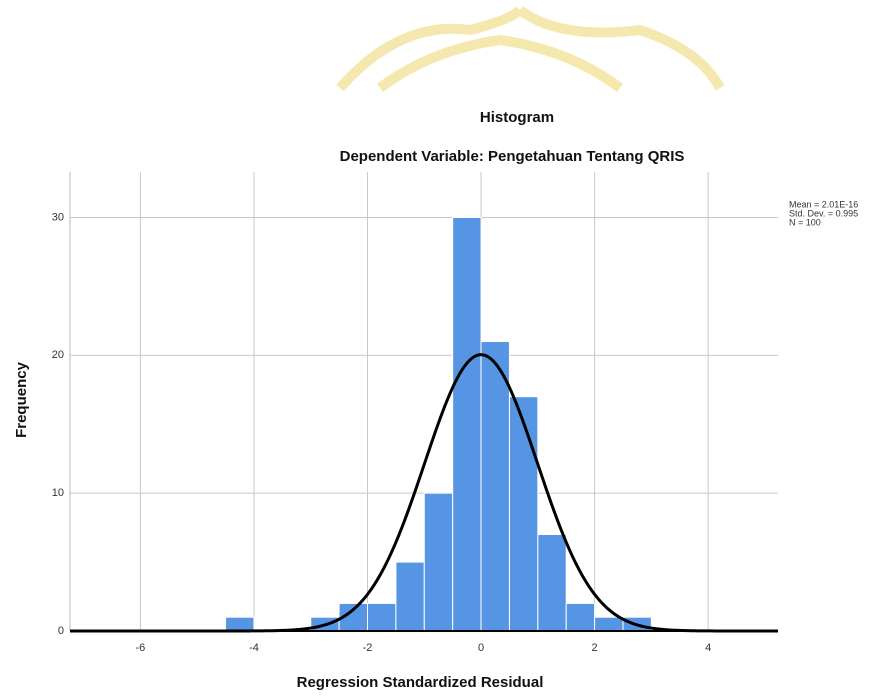 Image resolution: width=895 pixels, height=697 pixels. I want to click on x-tick-label: 2, so click(595, 648).